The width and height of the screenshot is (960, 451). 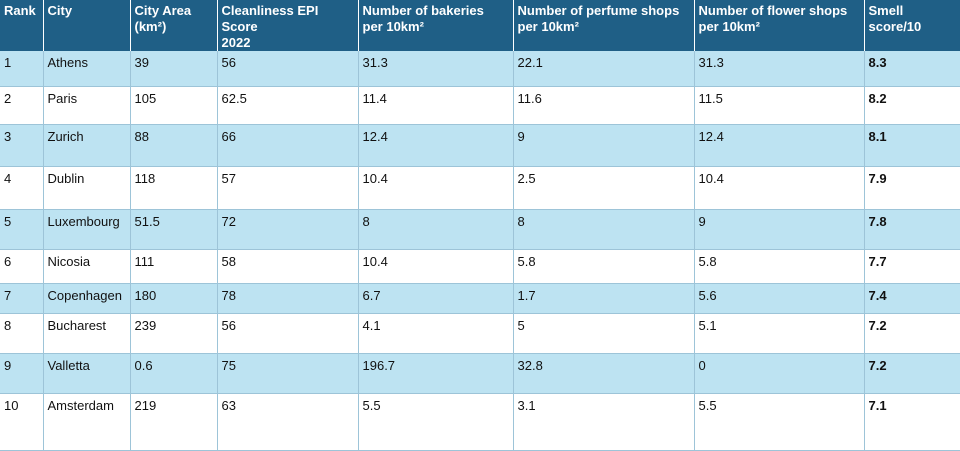 What do you see at coordinates (86, 187) in the screenshot?
I see `city-cell: Dublin` at bounding box center [86, 187].